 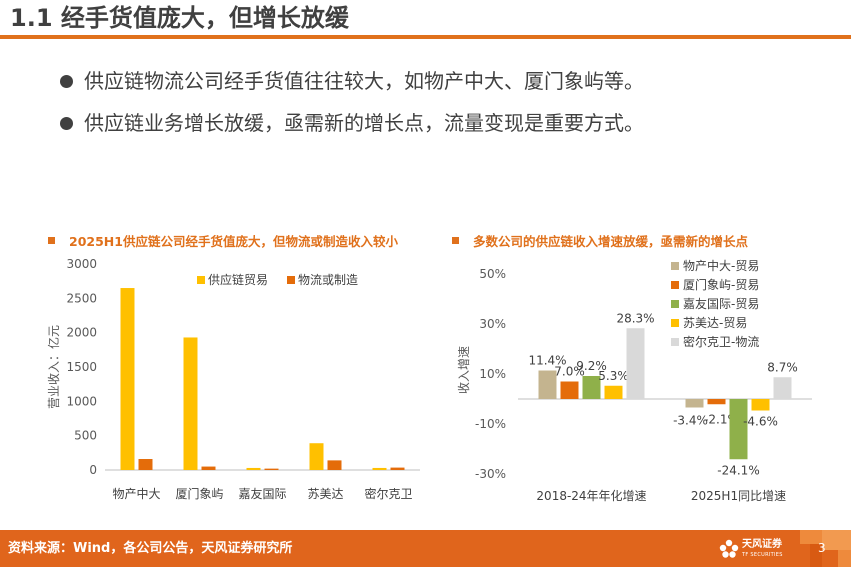 What do you see at coordinates (738, 496) in the screenshot?
I see `x-tick-label: 2025H1同比增速` at bounding box center [738, 496].